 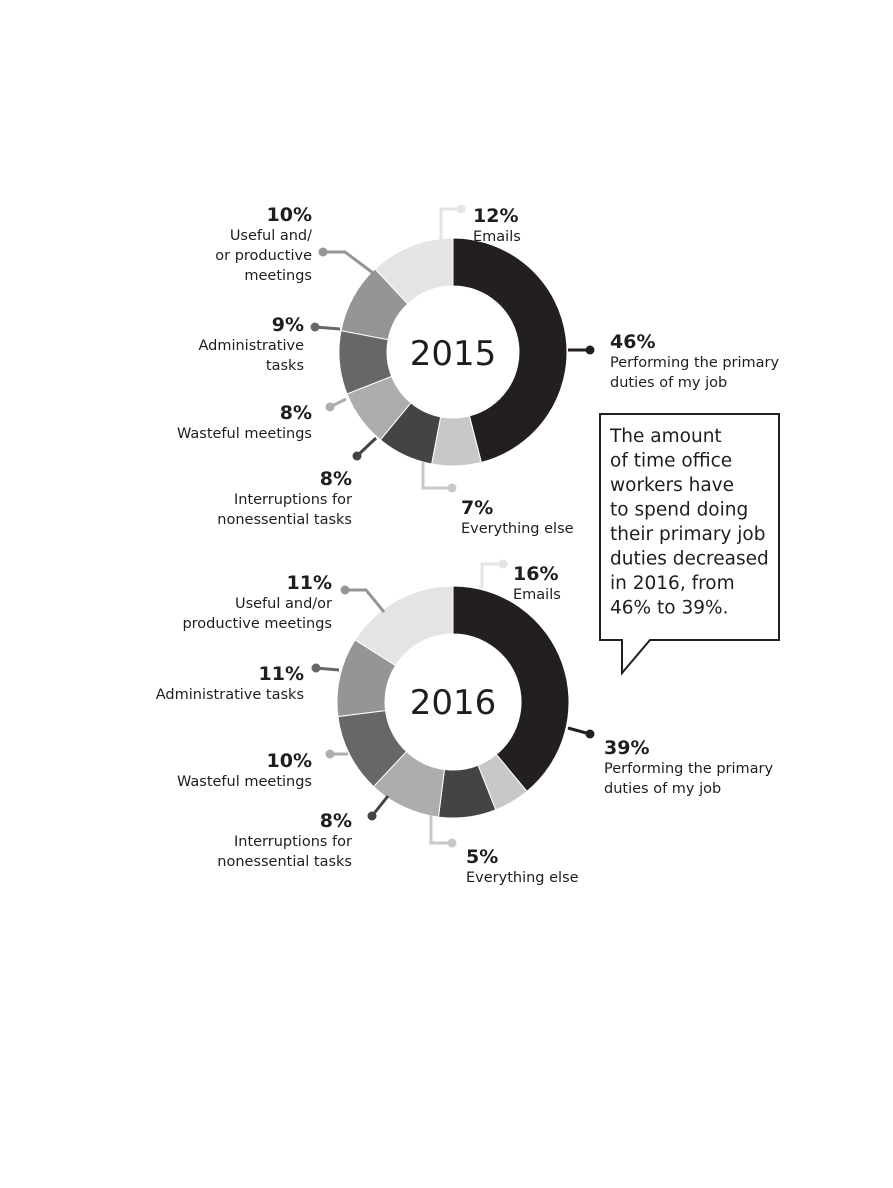 I want to click on chart-title-2015: 2015, so click(x=453, y=354).